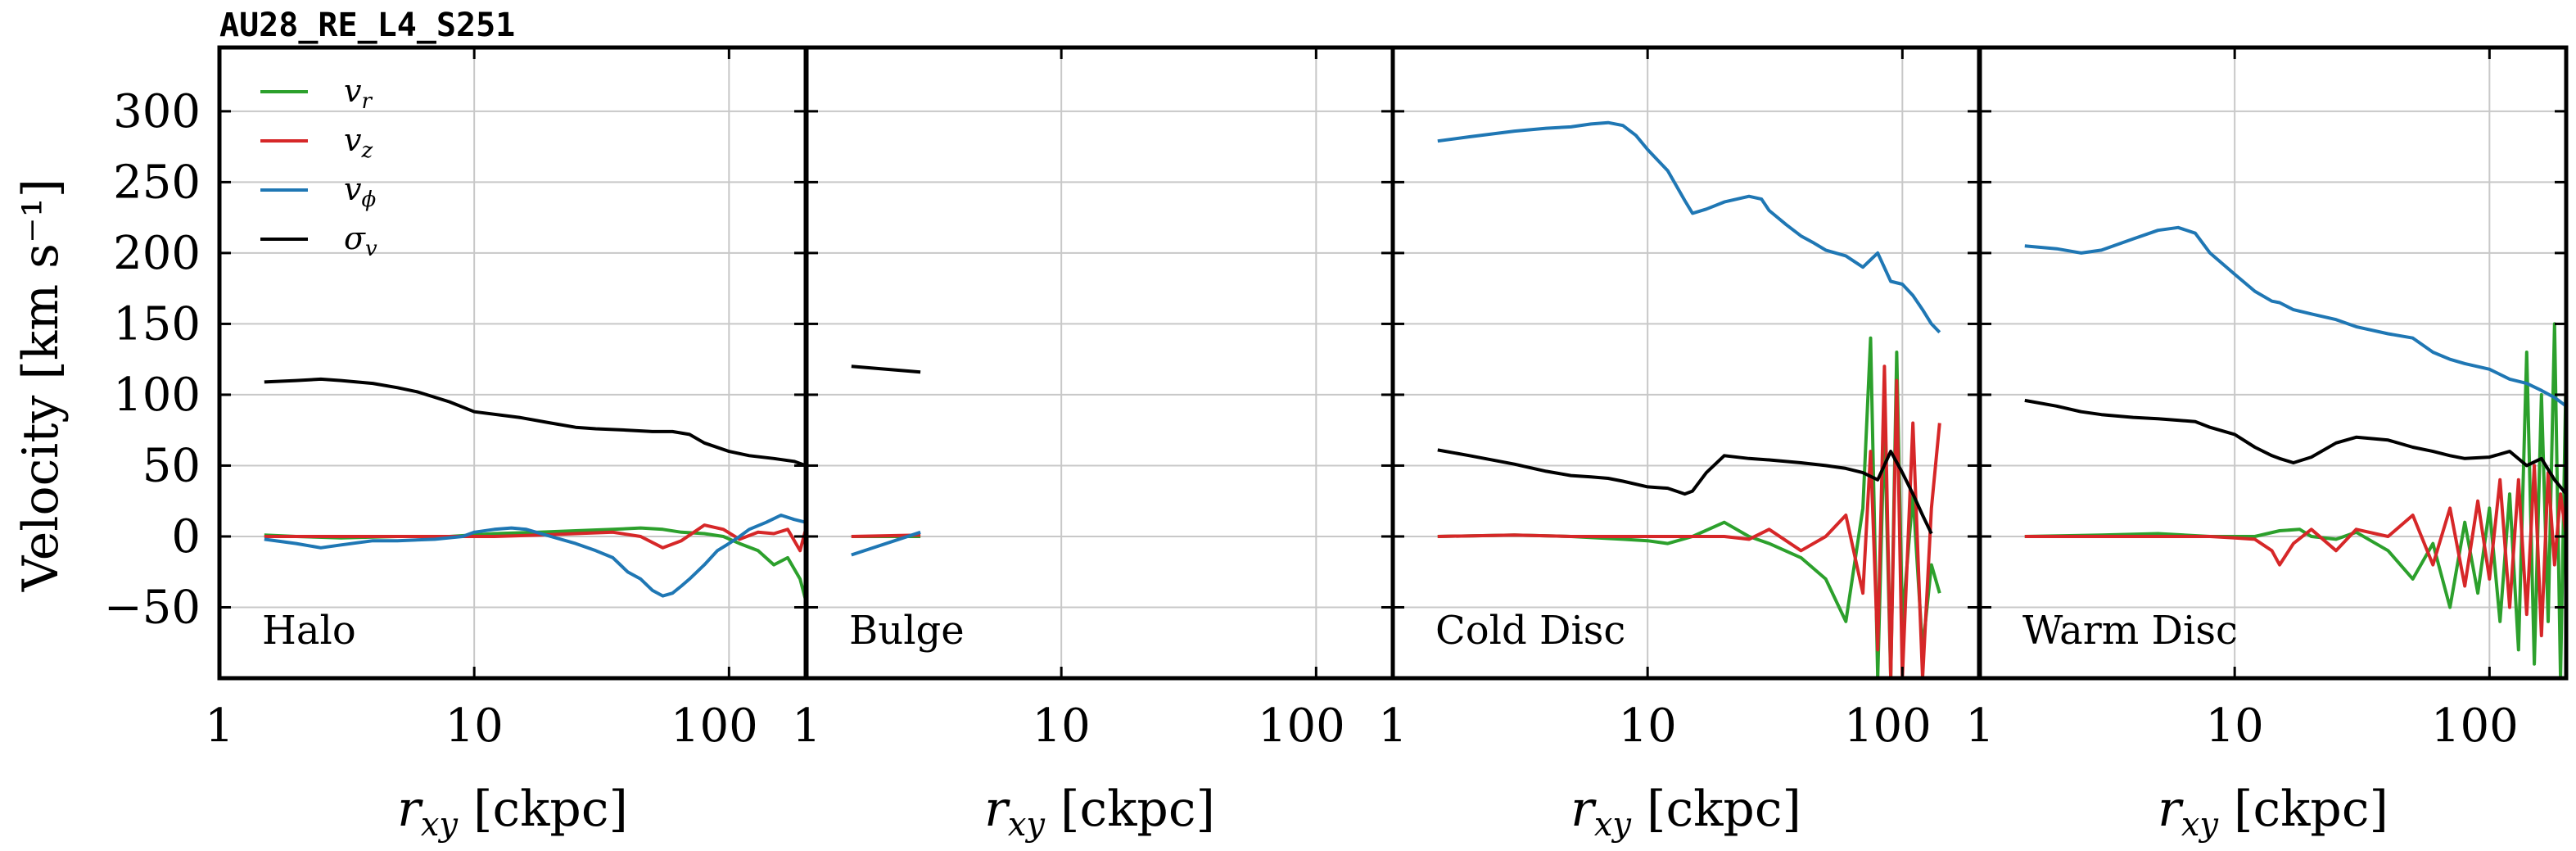 The width and height of the screenshot is (2576, 851). Describe the element at coordinates (309, 631) in the screenshot. I see `panel-label: Halo` at that location.